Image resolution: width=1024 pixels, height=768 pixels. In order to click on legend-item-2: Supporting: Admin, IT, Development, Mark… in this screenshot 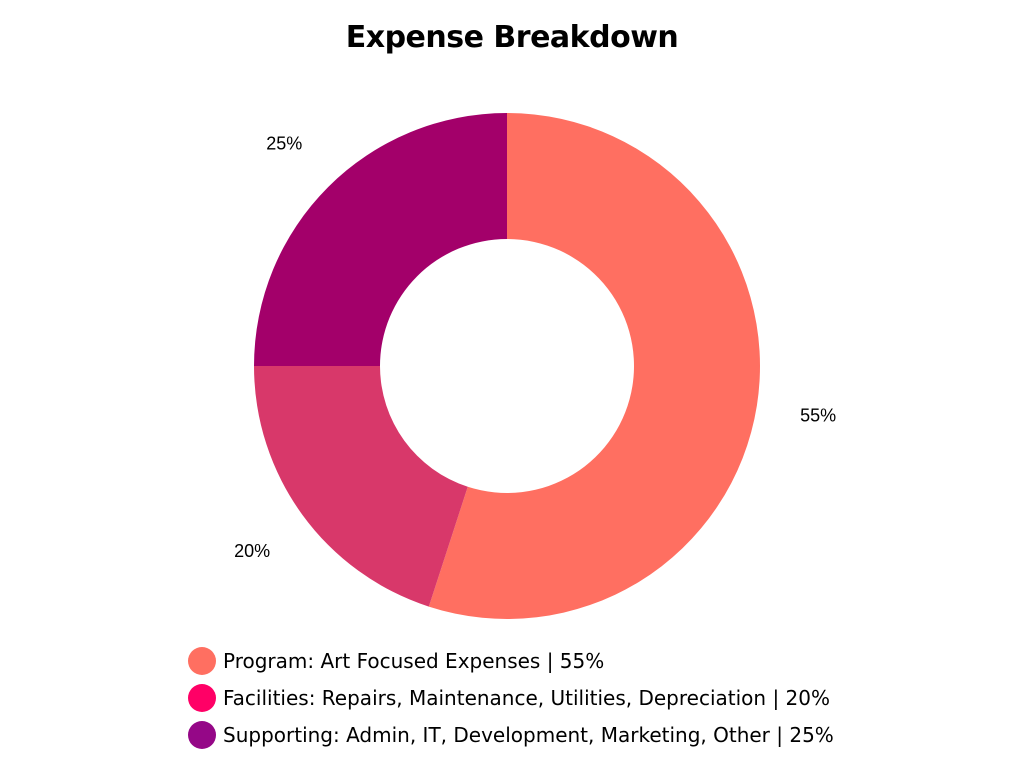, I will do `click(578, 734)`.